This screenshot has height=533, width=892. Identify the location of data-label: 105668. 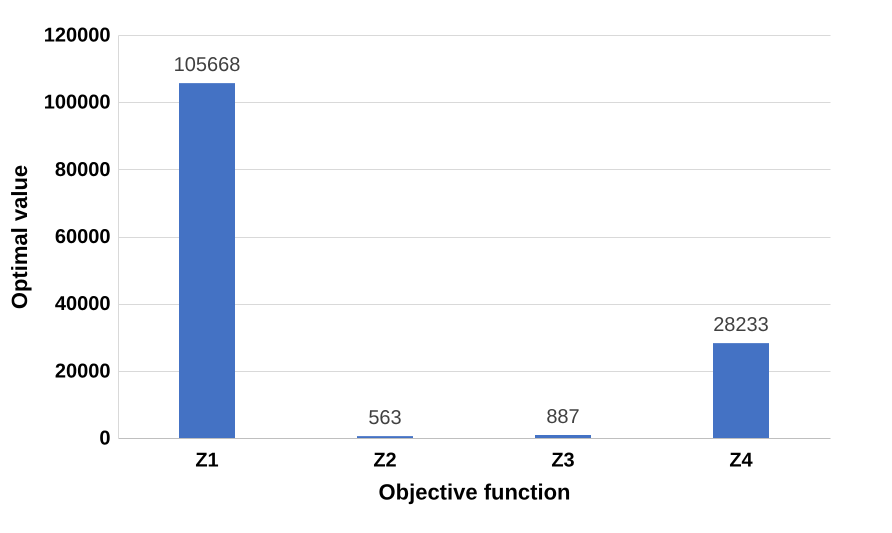
(207, 65).